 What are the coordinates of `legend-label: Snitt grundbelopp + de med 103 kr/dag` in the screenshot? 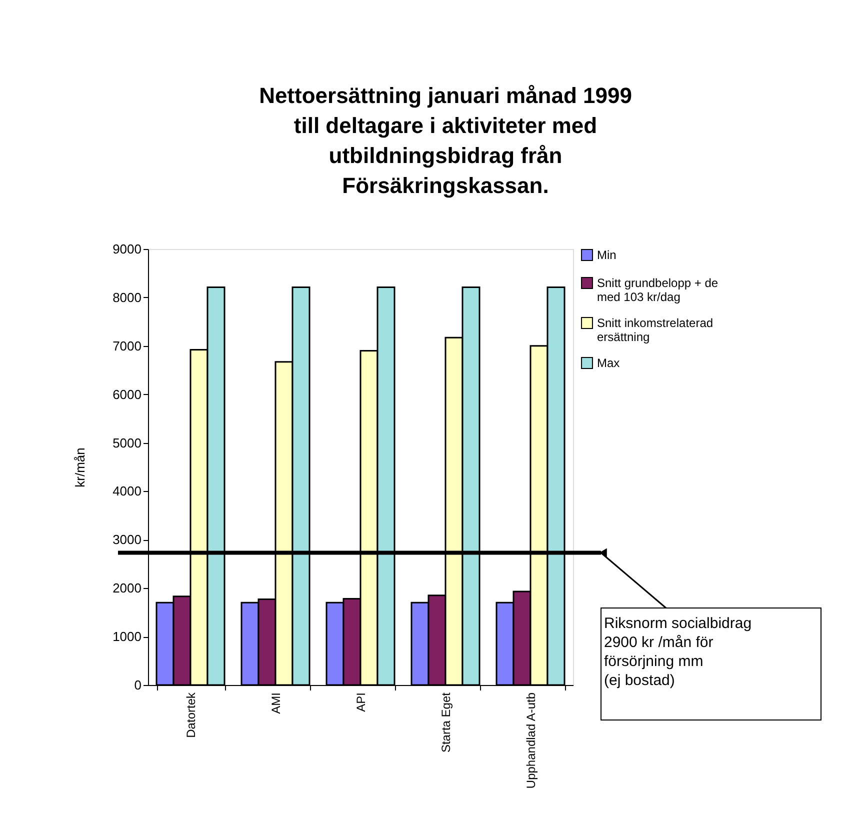 It's located at (657, 290).